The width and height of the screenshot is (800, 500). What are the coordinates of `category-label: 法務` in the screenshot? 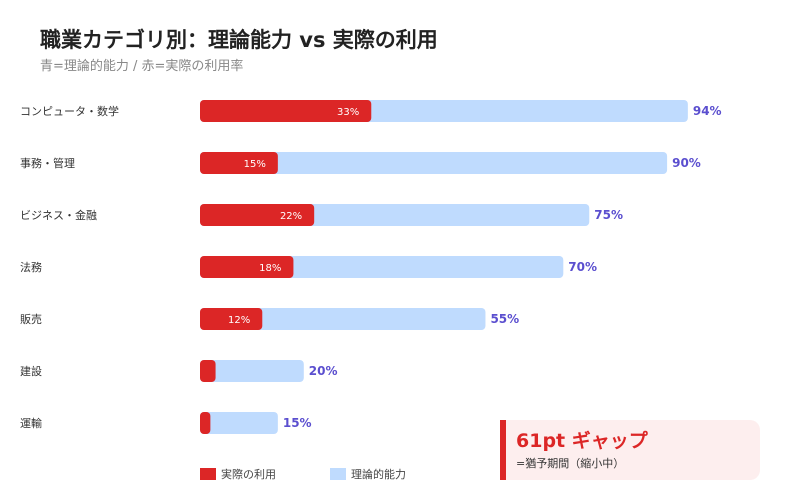 It's located at (31, 267).